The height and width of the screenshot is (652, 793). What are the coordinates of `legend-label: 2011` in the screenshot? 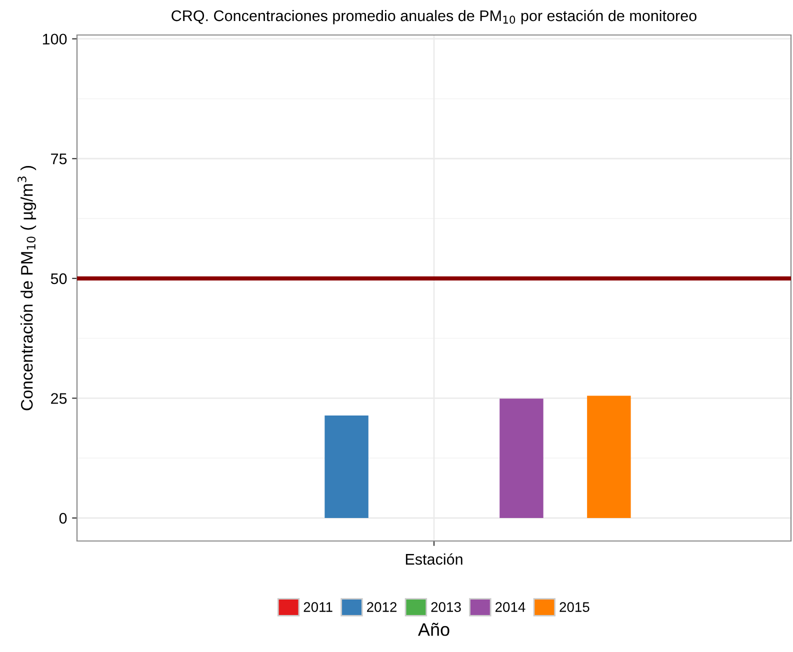 It's located at (318, 607).